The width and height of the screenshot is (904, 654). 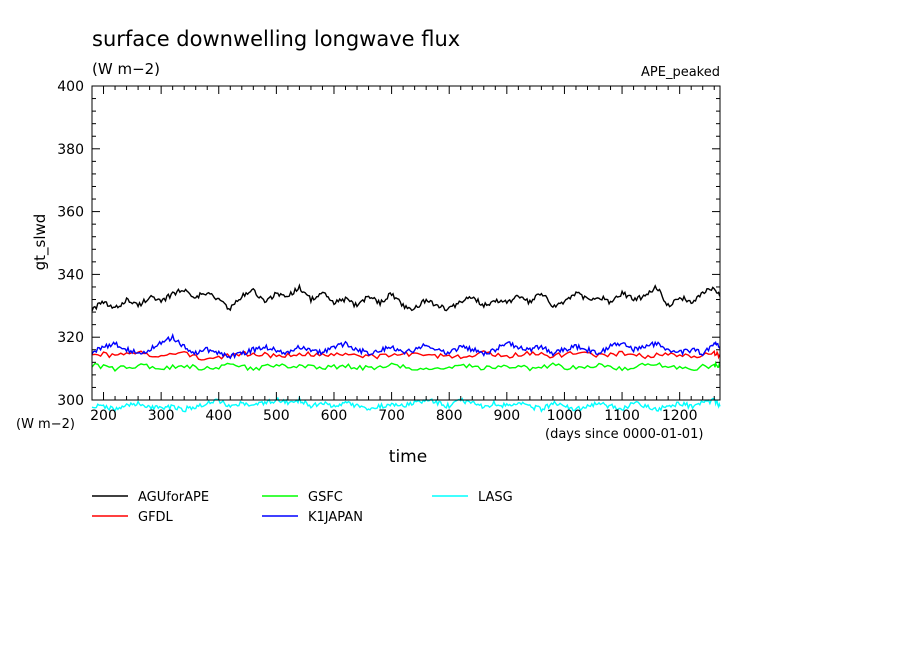 What do you see at coordinates (335, 517) in the screenshot?
I see `legend-label-k1japan: K1JAPAN` at bounding box center [335, 517].